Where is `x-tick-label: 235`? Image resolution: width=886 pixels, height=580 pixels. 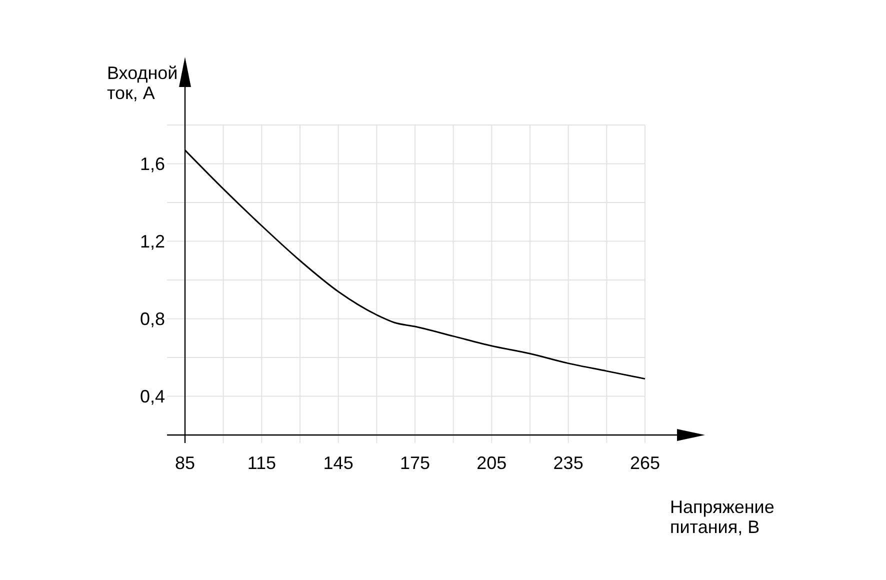 x-tick-label: 235 is located at coordinates (568, 463).